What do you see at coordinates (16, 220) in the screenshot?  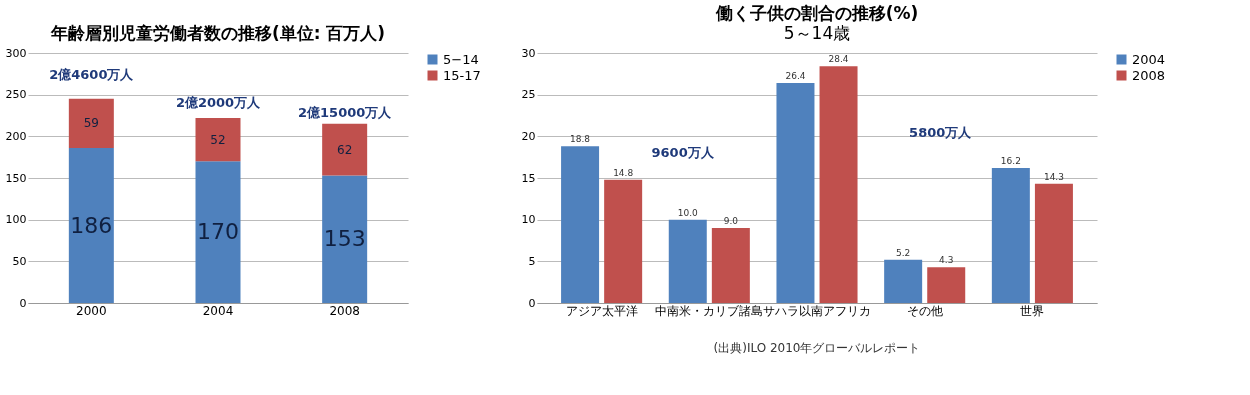 I see `y-tick-label: 100` at bounding box center [16, 220].